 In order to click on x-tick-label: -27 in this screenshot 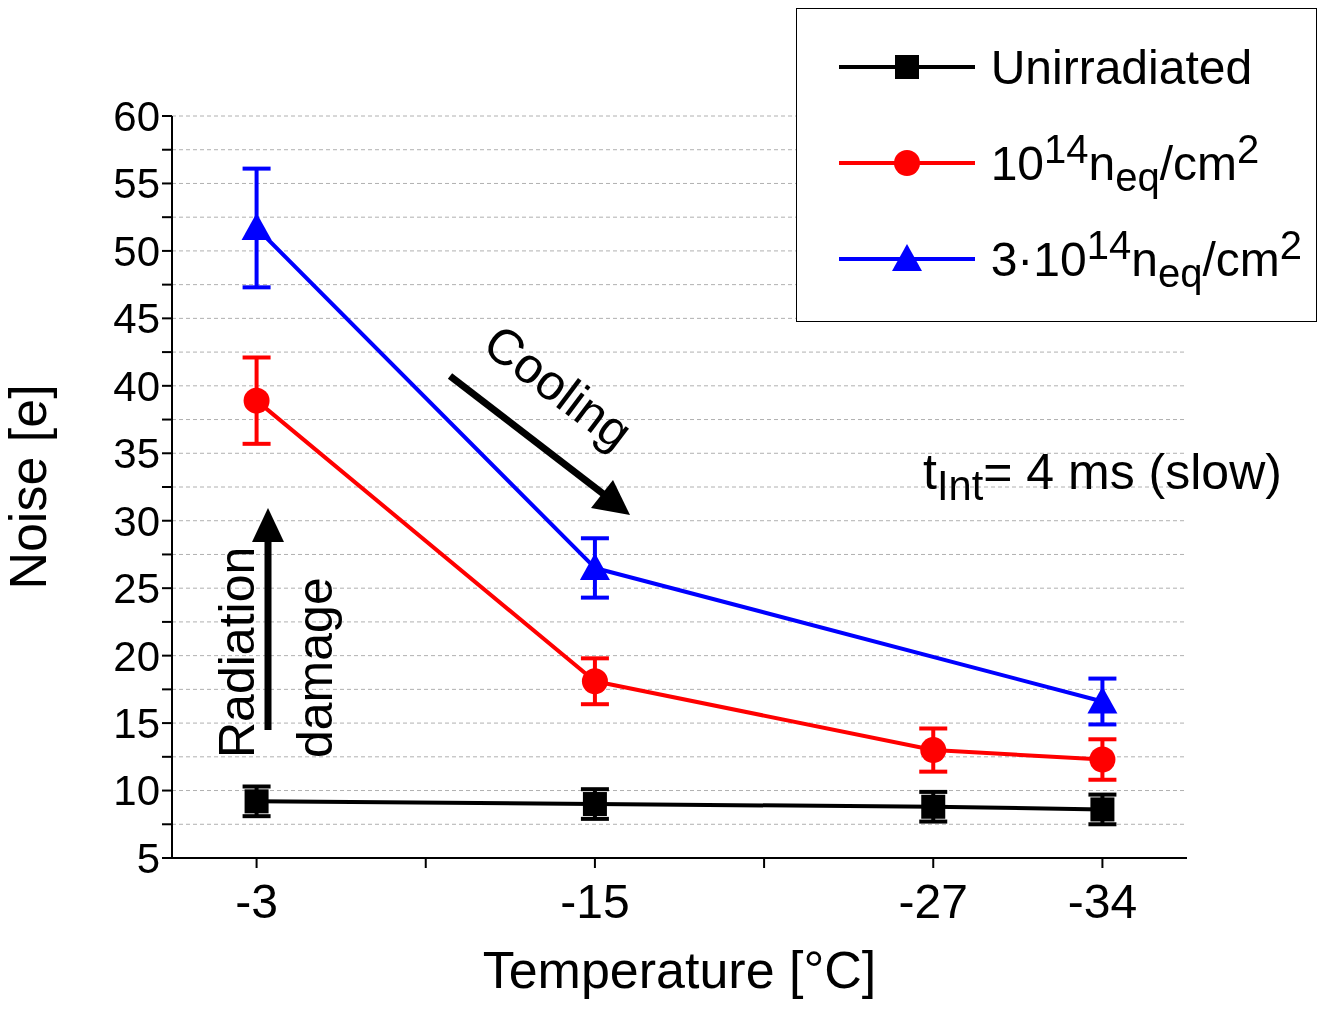, I will do `click(933, 902)`.